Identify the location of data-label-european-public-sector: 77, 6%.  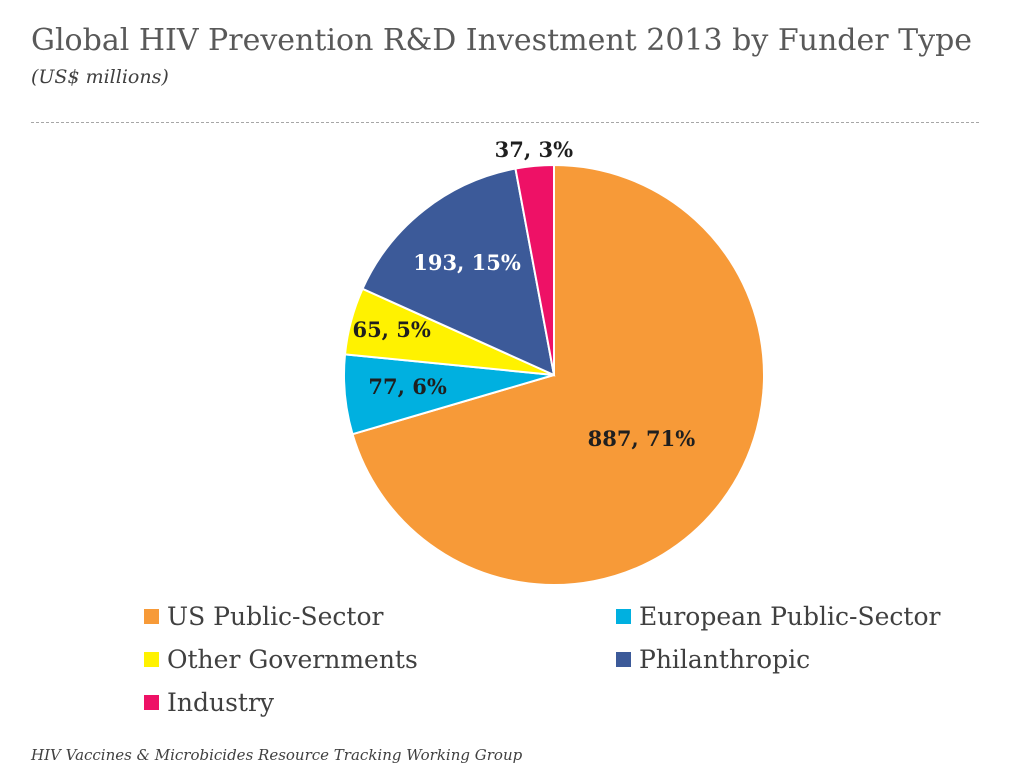
(407, 386).